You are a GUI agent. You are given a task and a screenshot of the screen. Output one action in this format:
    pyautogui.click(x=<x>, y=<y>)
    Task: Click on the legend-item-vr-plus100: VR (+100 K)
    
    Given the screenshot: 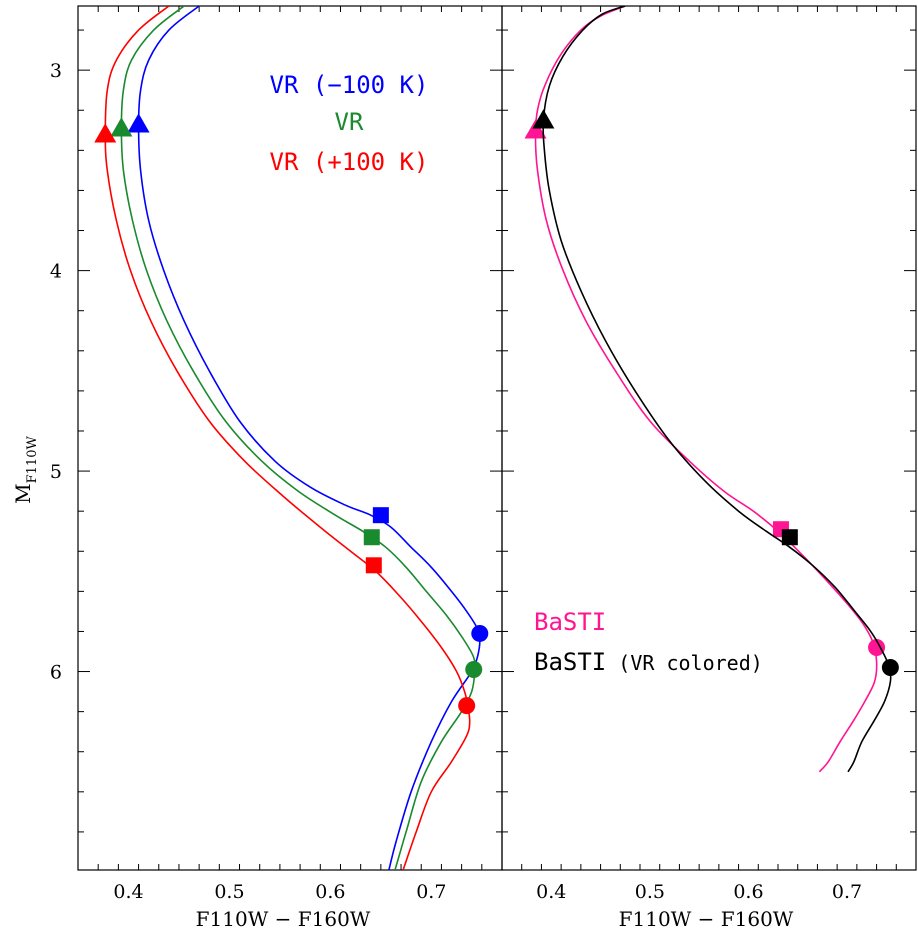 What is the action you would take?
    pyautogui.click(x=349, y=162)
    